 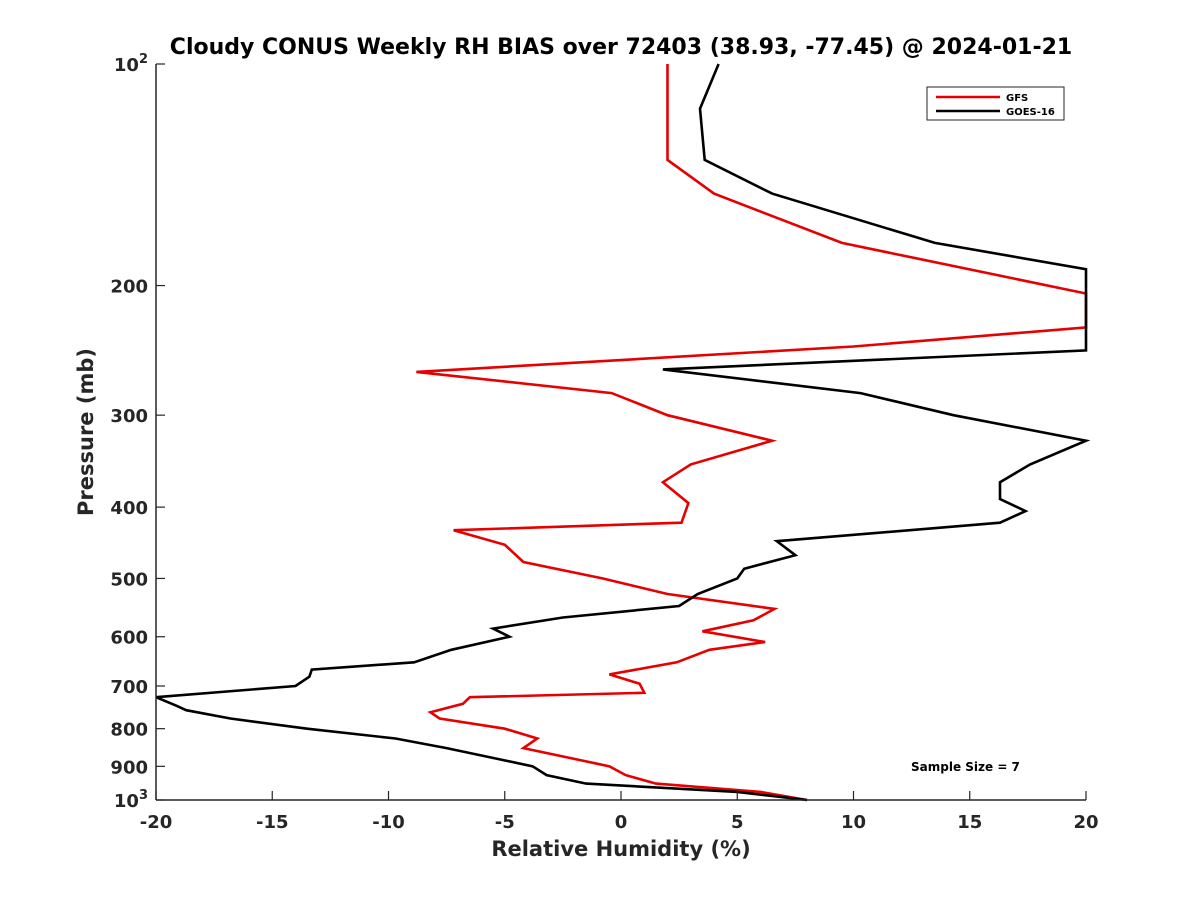 What do you see at coordinates (129, 638) in the screenshot?
I see `y-tick-label: 600` at bounding box center [129, 638].